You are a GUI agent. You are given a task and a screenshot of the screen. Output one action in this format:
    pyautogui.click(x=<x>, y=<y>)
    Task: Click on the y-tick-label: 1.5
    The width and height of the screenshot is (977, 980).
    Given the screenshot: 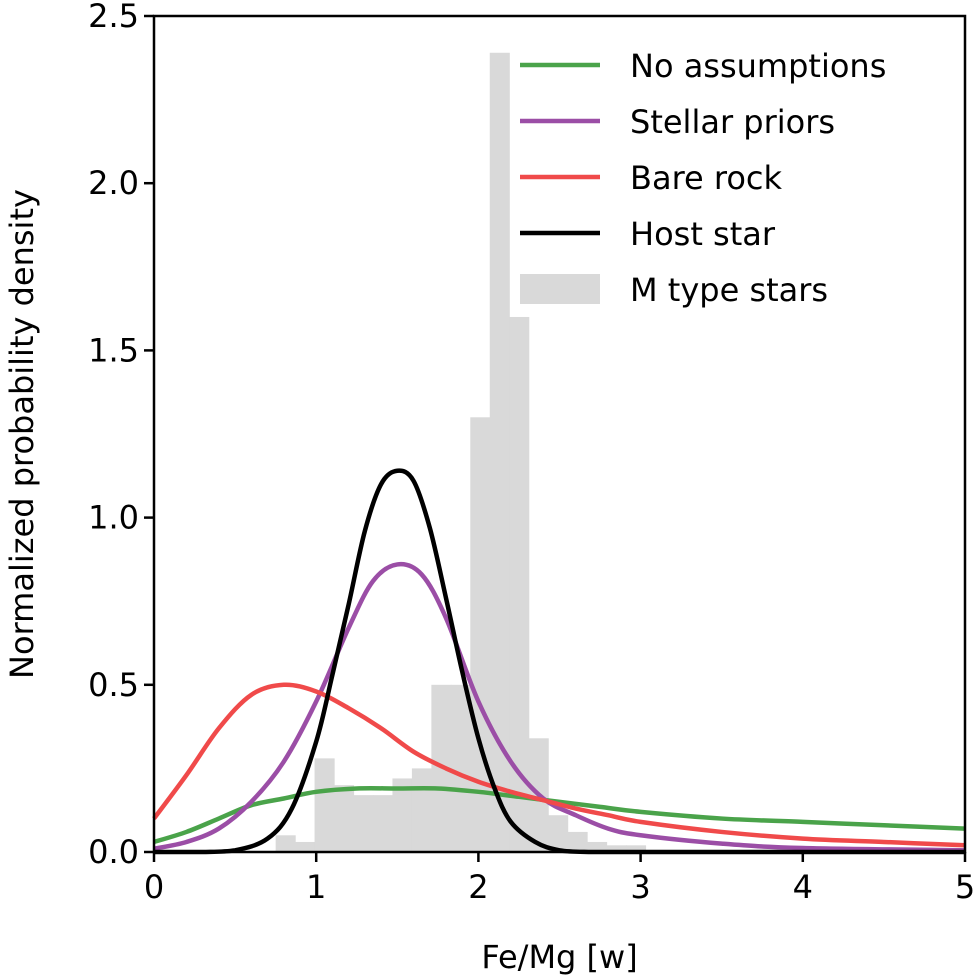 What is the action you would take?
    pyautogui.click(x=113, y=350)
    